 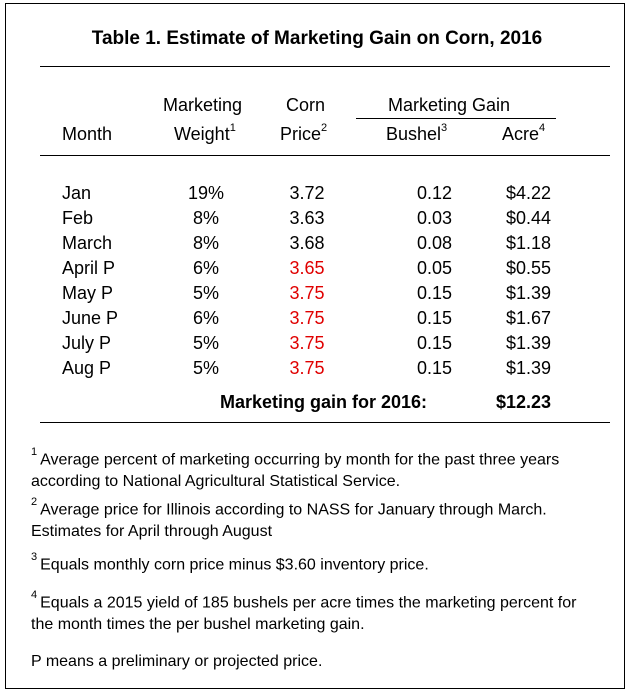 I want to click on header-weight-bottom: Weight1, so click(x=205, y=133).